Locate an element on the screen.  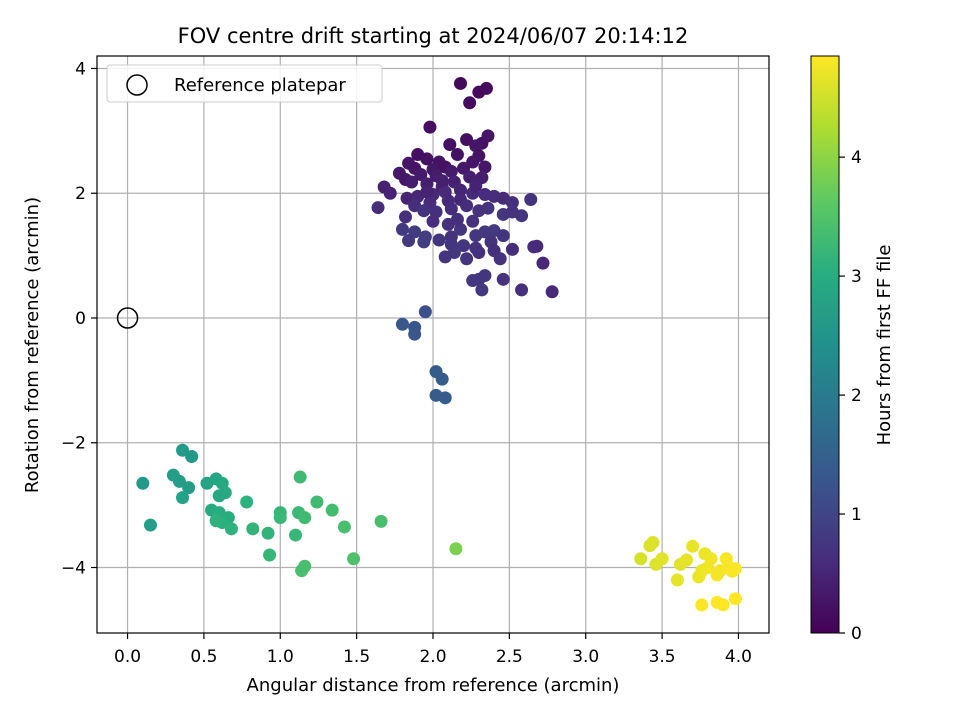
colorbar-tick-label: 4 is located at coordinates (856, 158).